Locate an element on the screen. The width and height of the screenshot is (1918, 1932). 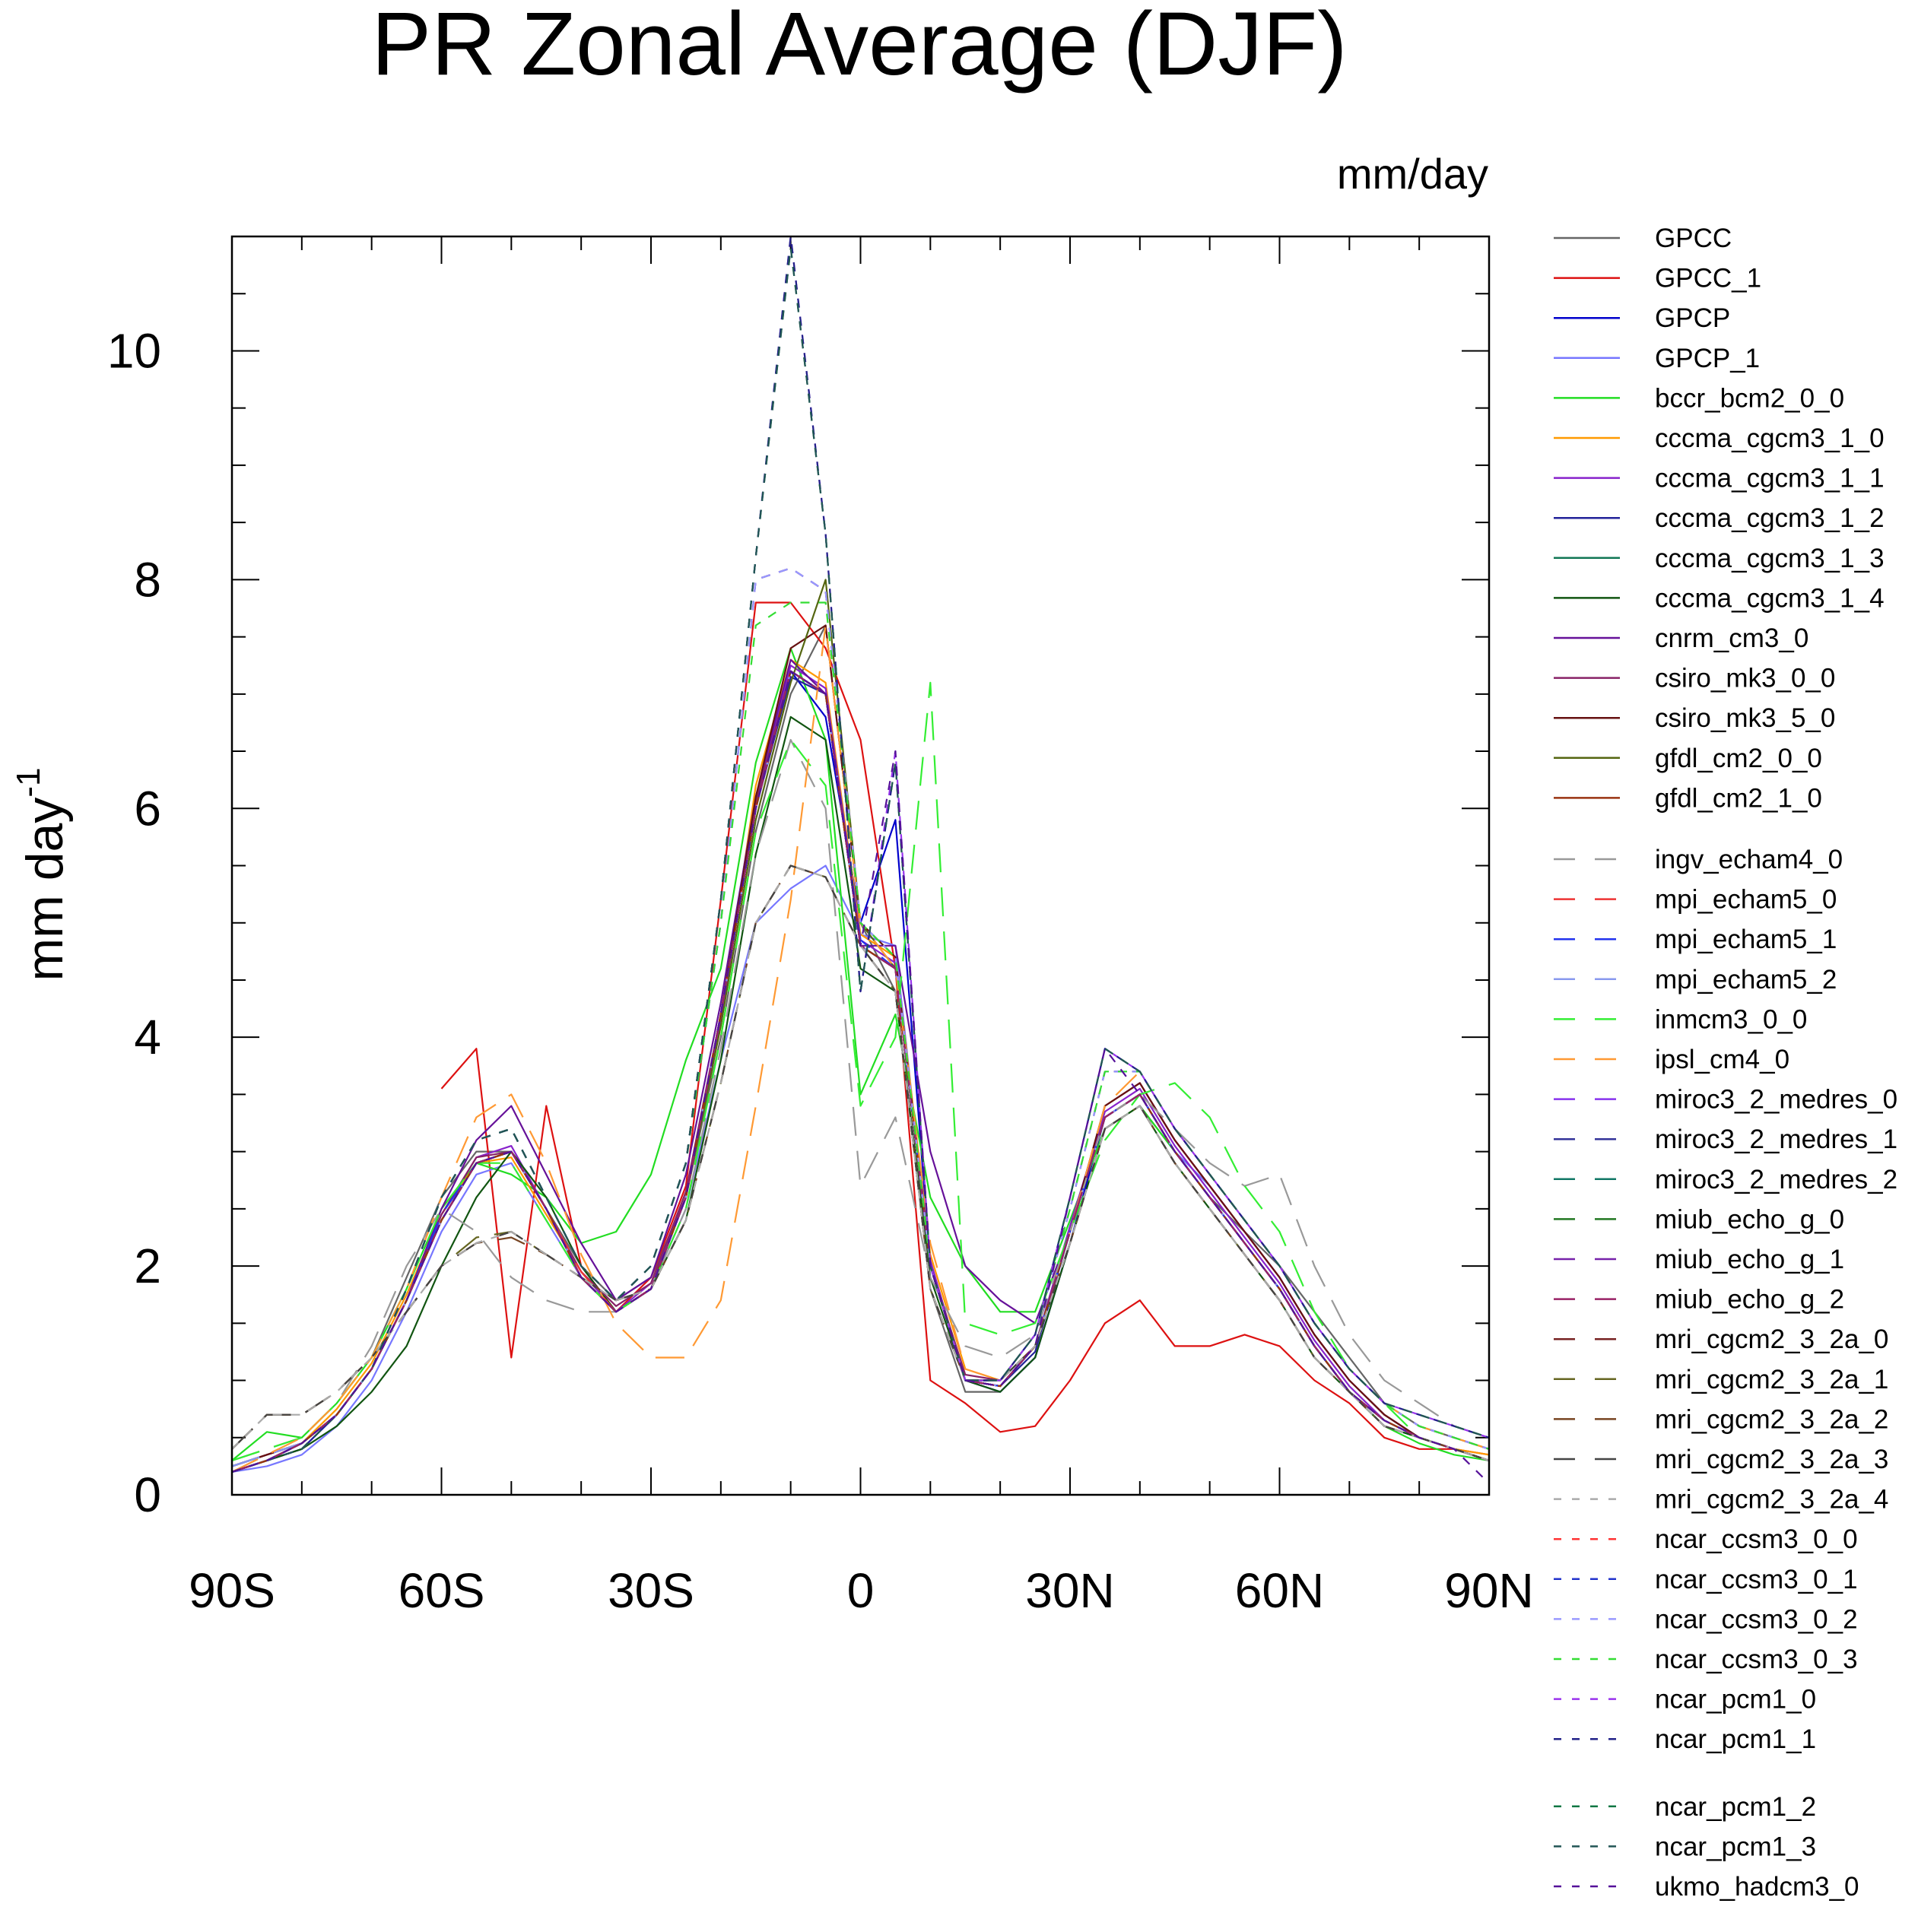
legend-label: GPCC is located at coordinates (1693, 239).